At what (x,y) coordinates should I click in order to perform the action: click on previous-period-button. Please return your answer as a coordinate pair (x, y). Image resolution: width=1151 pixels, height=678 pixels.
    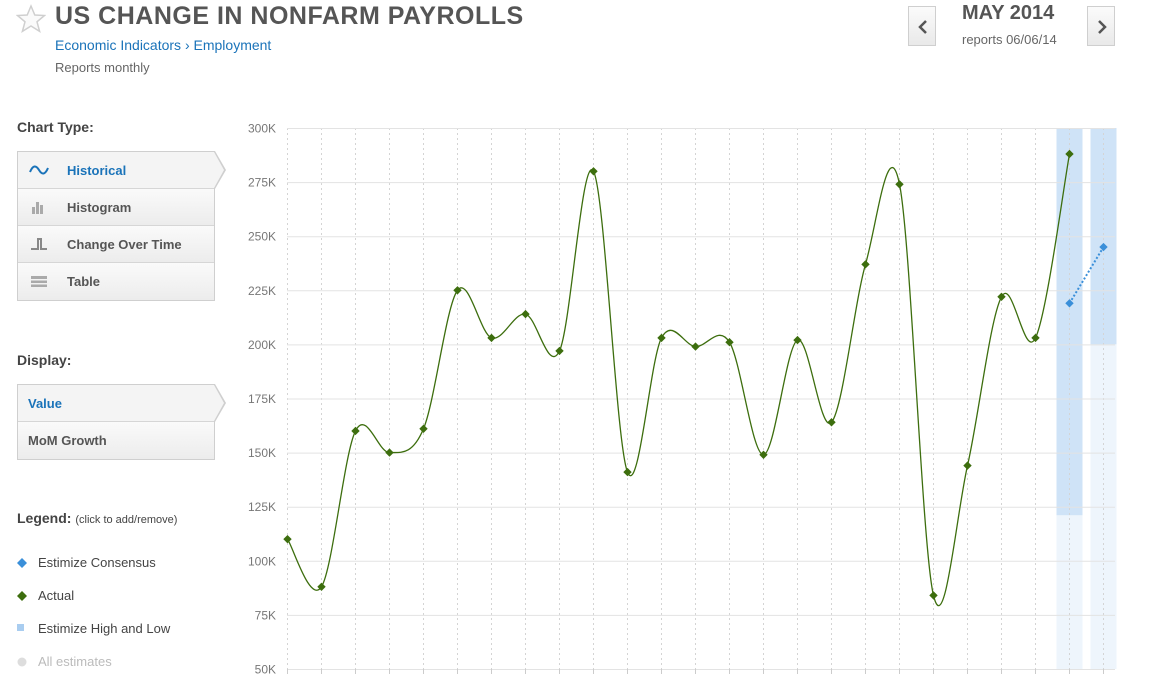
    Looking at the image, I should click on (922, 26).